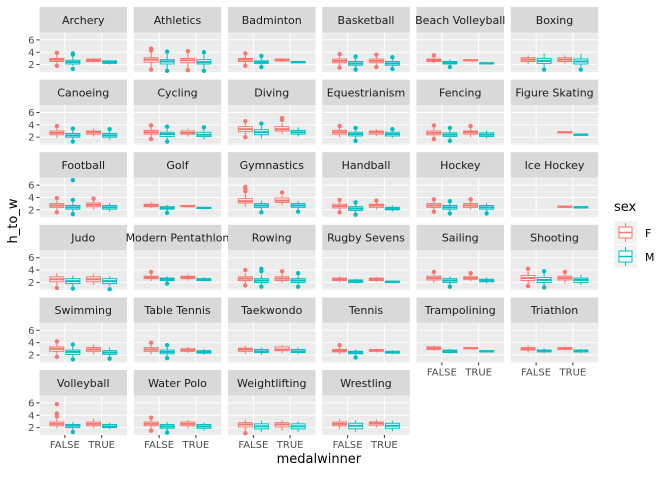 This screenshot has height=480, width=672. Describe the element at coordinates (460, 20) in the screenshot. I see `facet-strip-label: Beach Volleyball` at that location.